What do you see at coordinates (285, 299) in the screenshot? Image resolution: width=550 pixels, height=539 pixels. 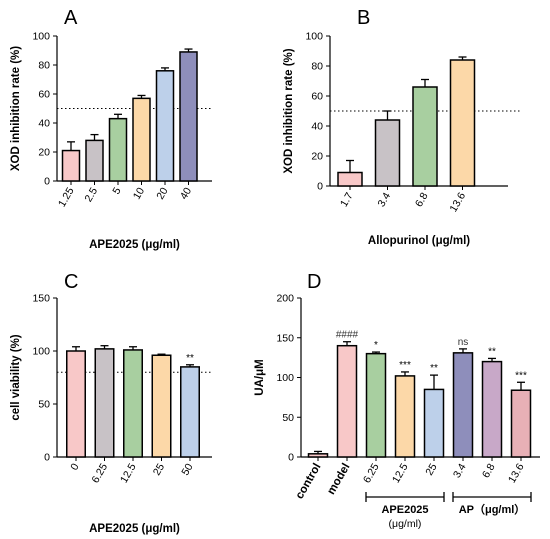 I see `y-tick-label: 200` at bounding box center [285, 299].